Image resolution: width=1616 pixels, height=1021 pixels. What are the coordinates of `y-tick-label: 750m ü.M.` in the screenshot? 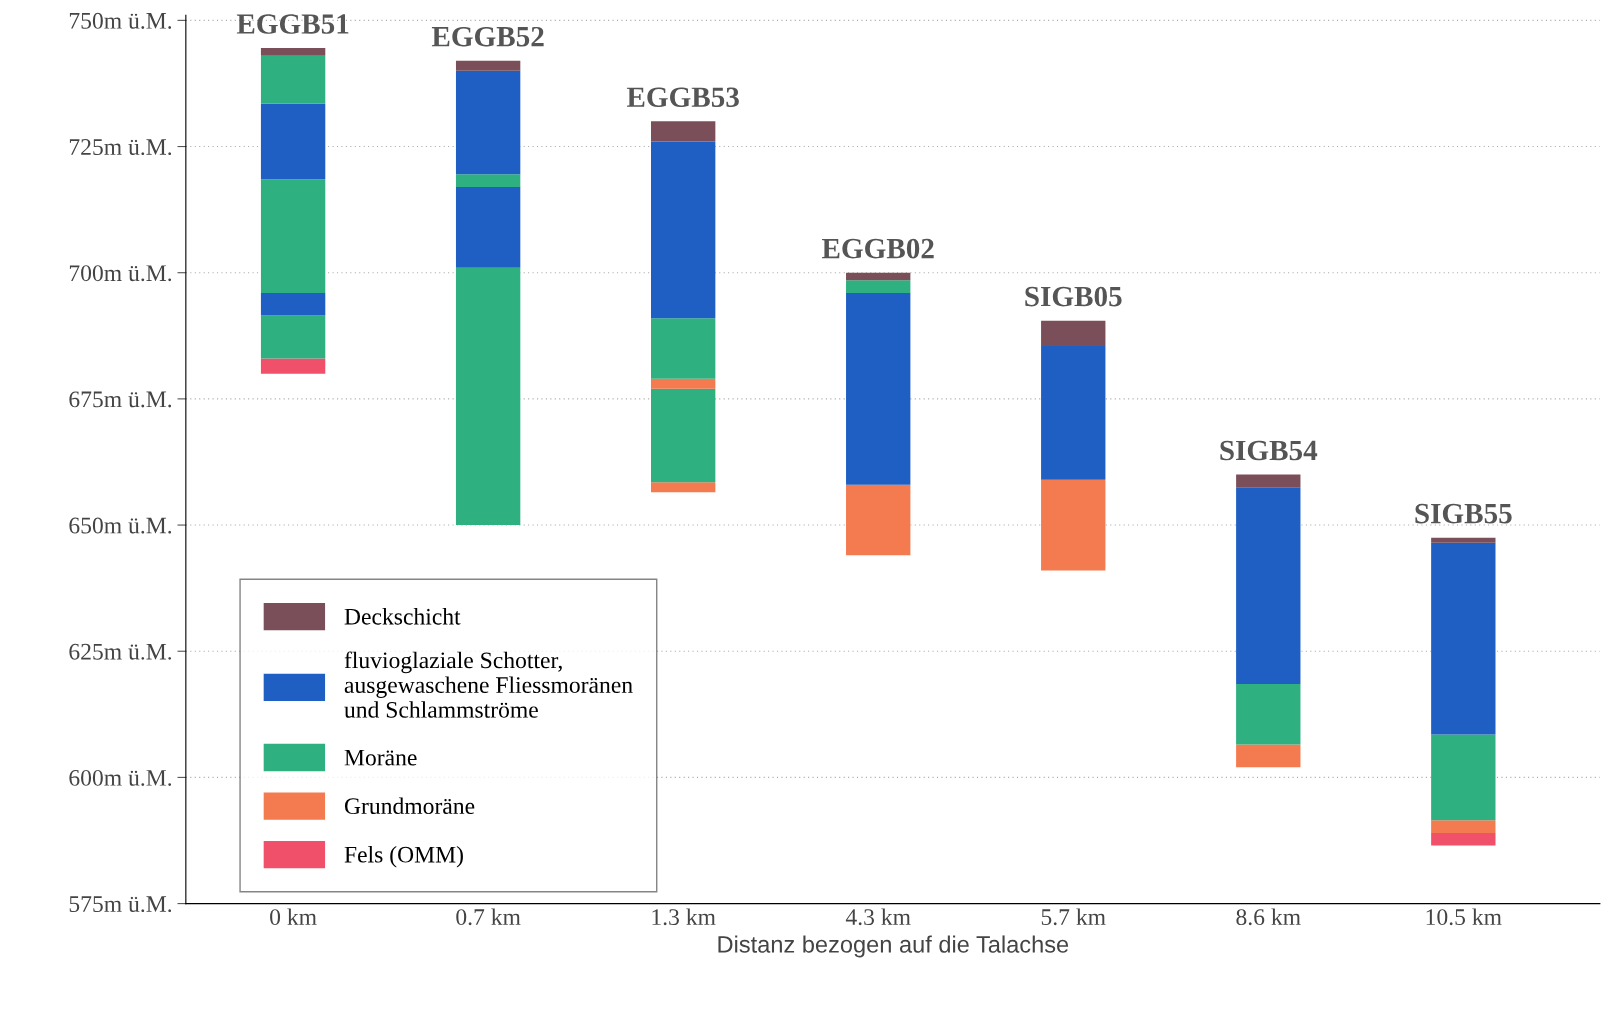 It's located at (120, 20).